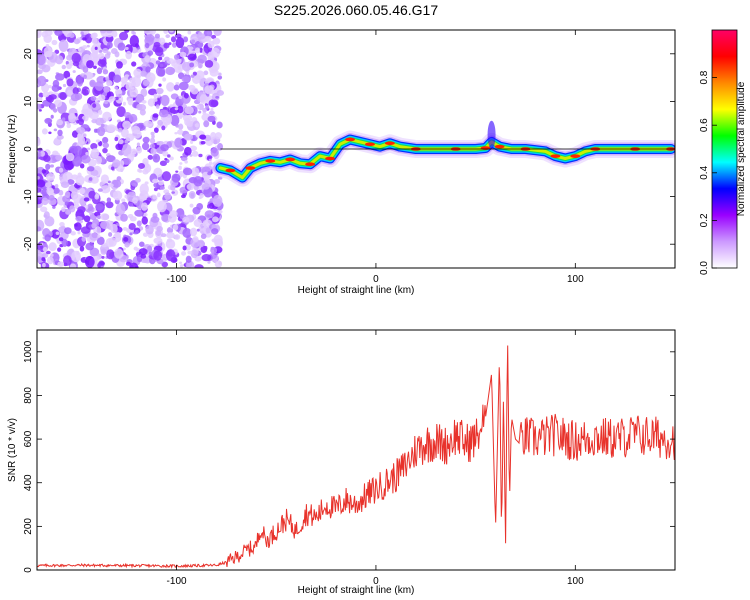 This screenshot has height=600, width=750. What do you see at coordinates (741, 148) in the screenshot?
I see `colorbar-label: Normalized spectral amplitude` at bounding box center [741, 148].